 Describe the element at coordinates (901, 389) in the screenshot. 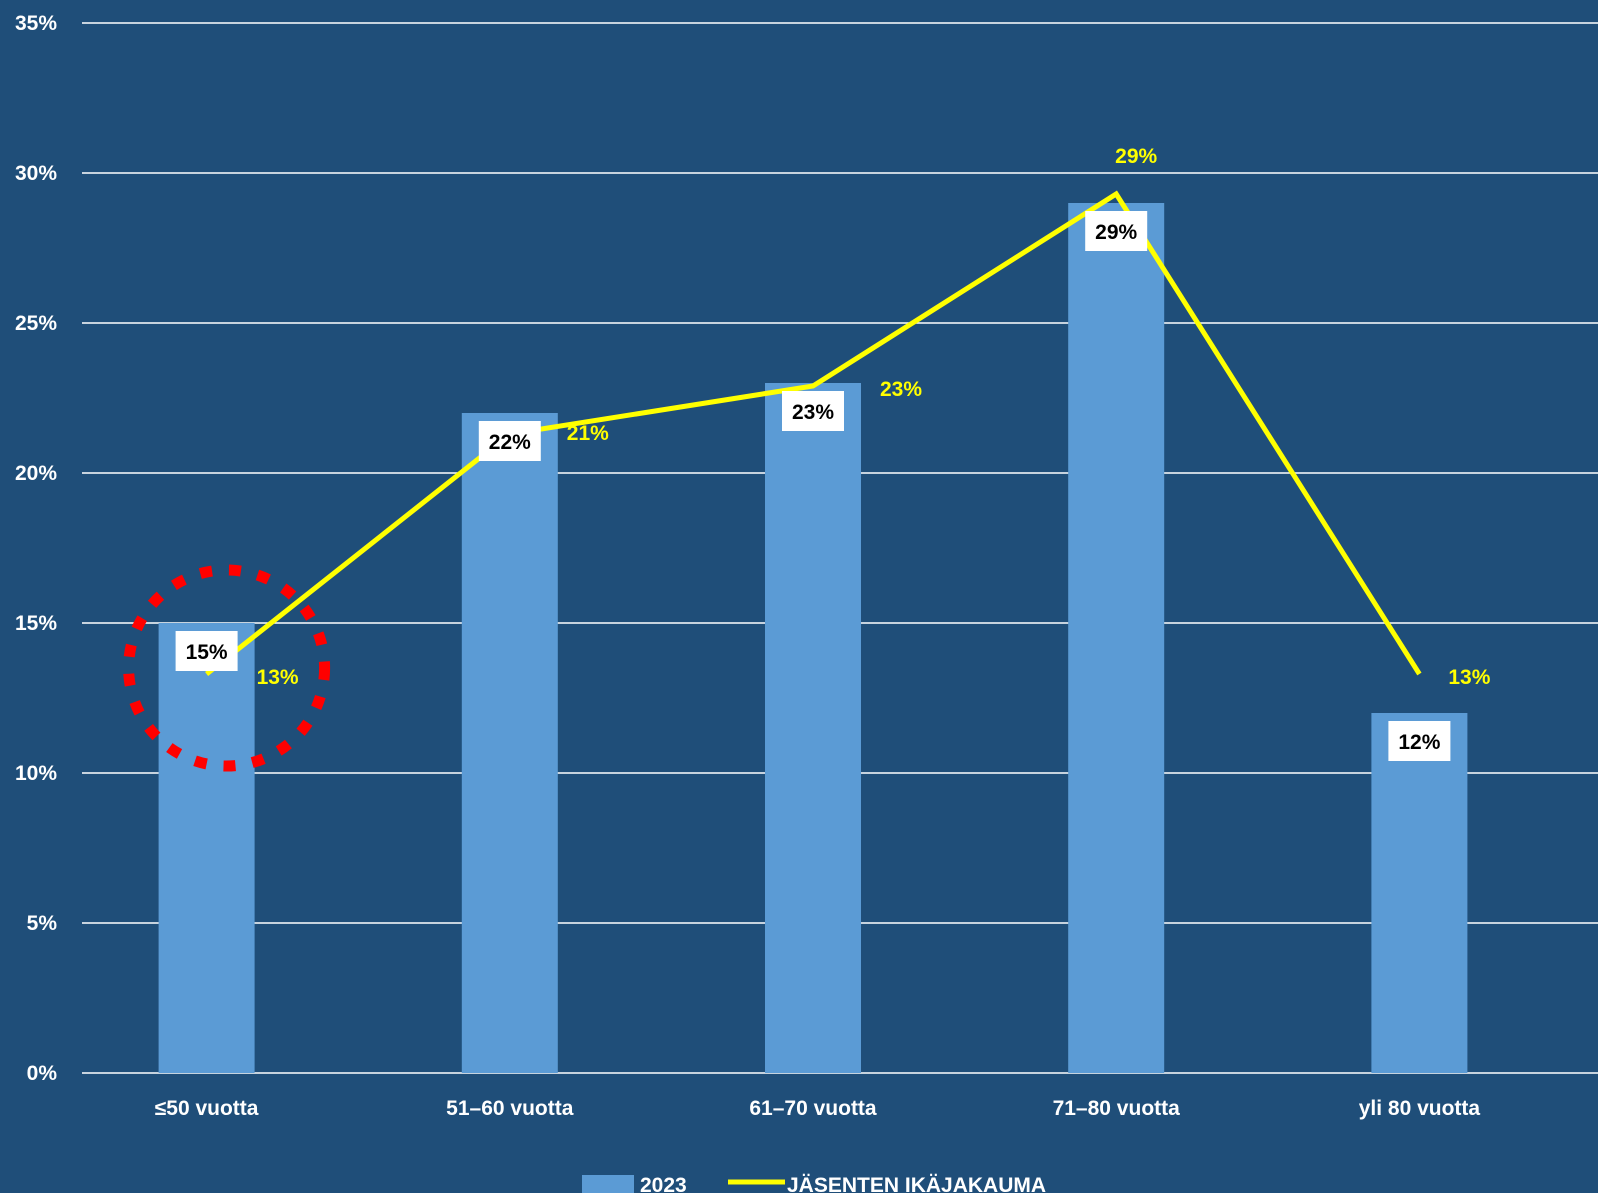

I see `line-data-label: 23%` at that location.